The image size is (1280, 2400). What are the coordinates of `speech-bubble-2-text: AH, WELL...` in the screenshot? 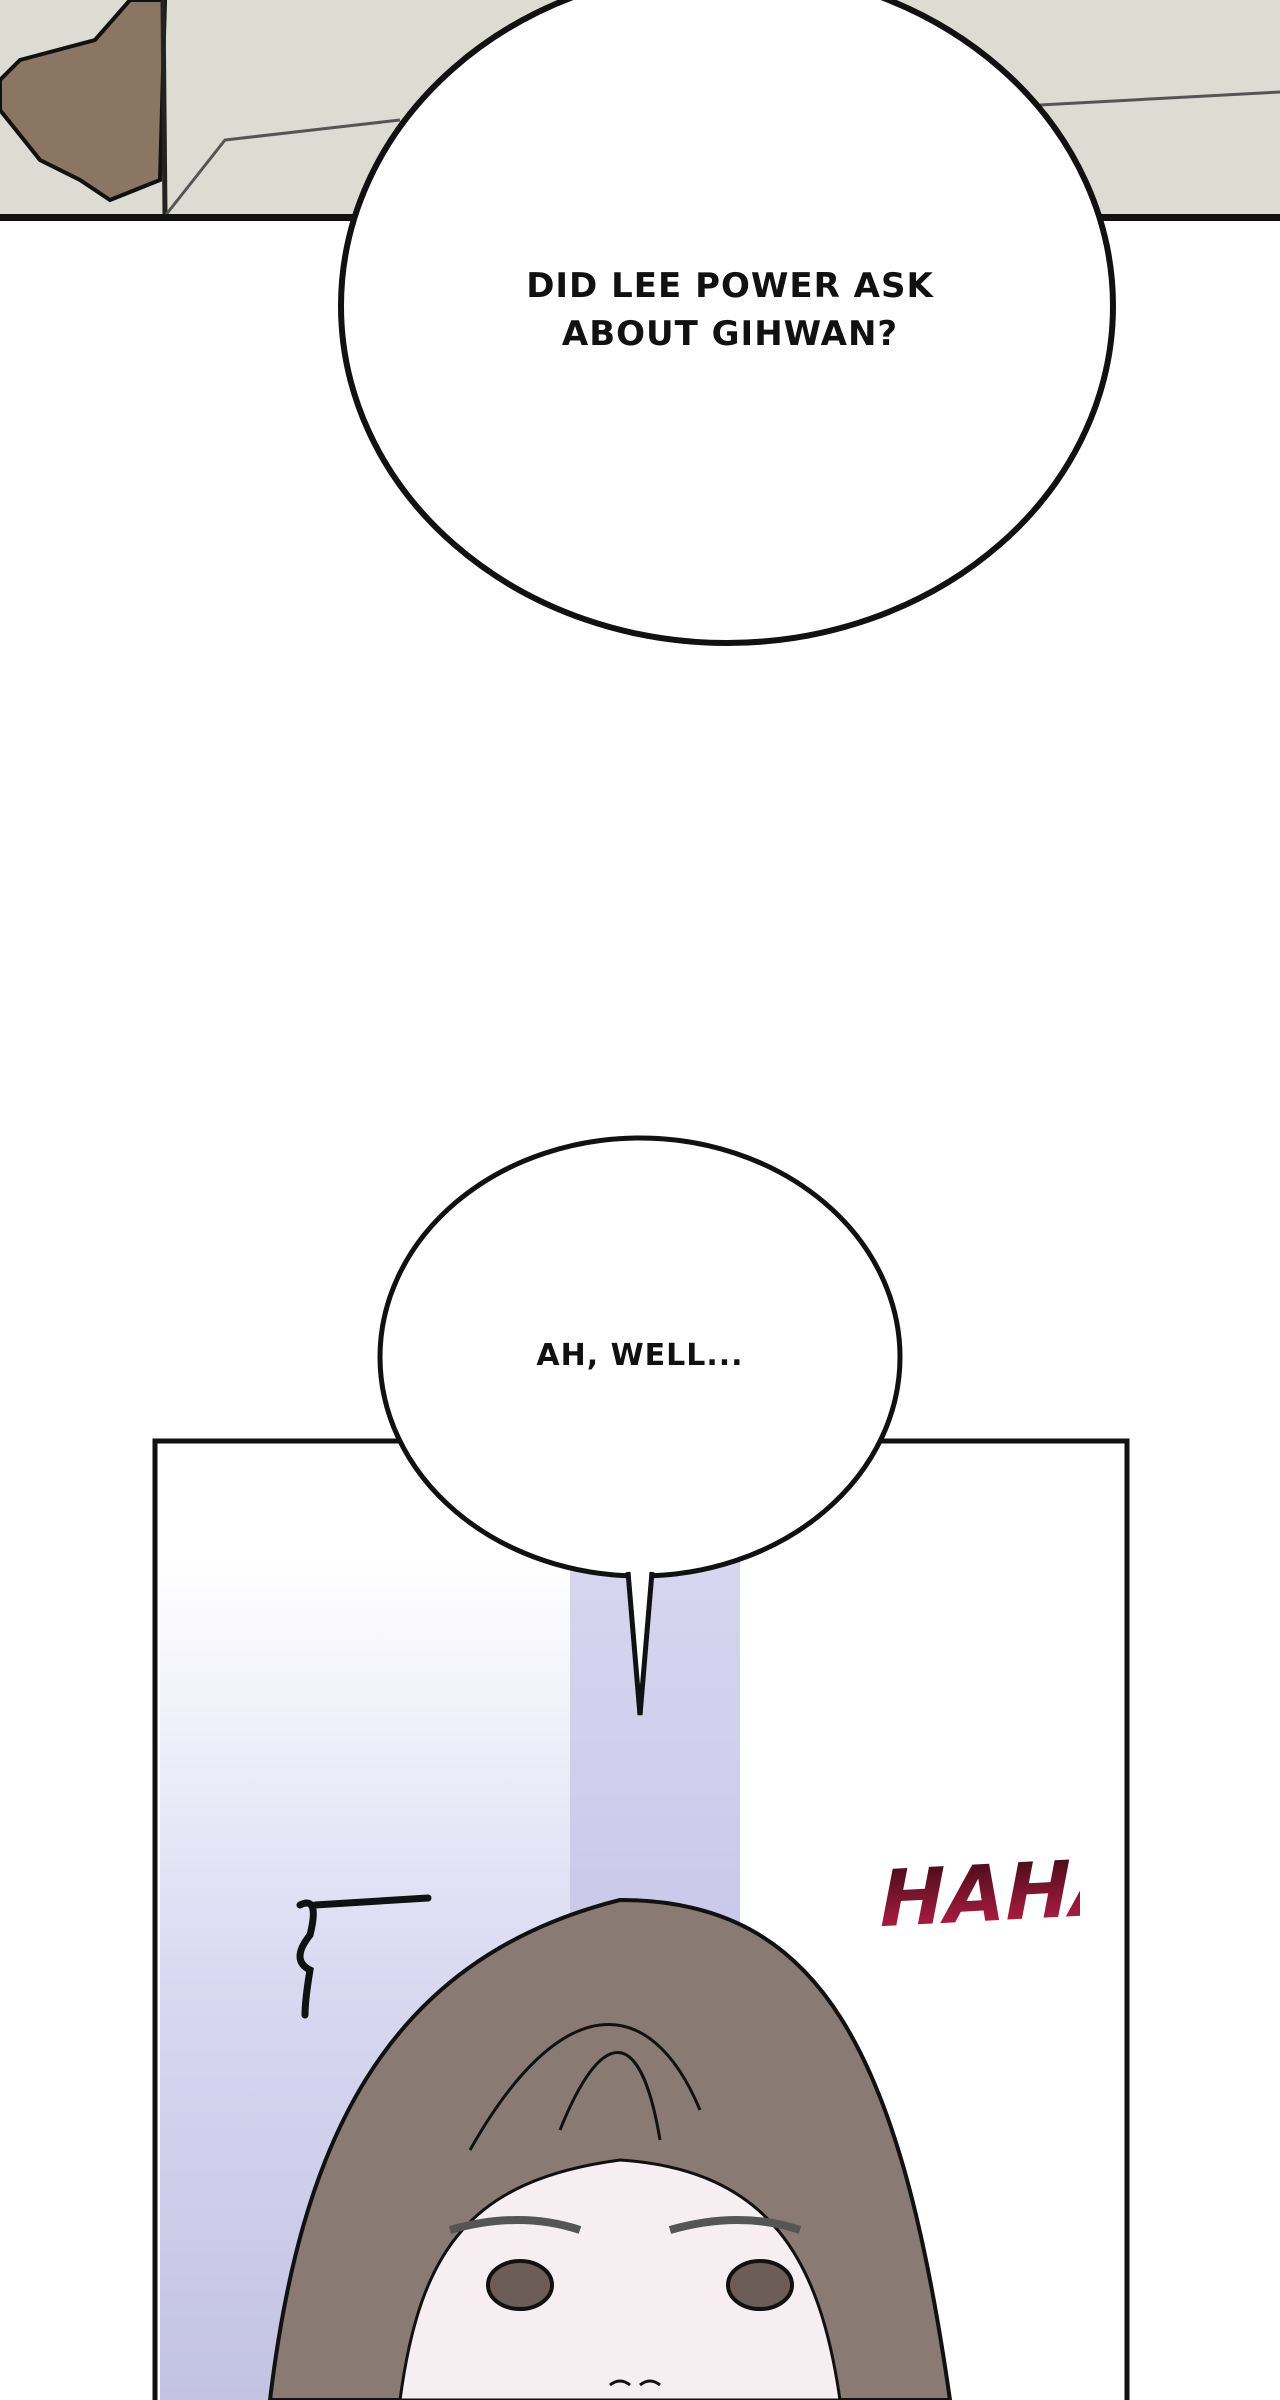 It's located at (640, 1355).